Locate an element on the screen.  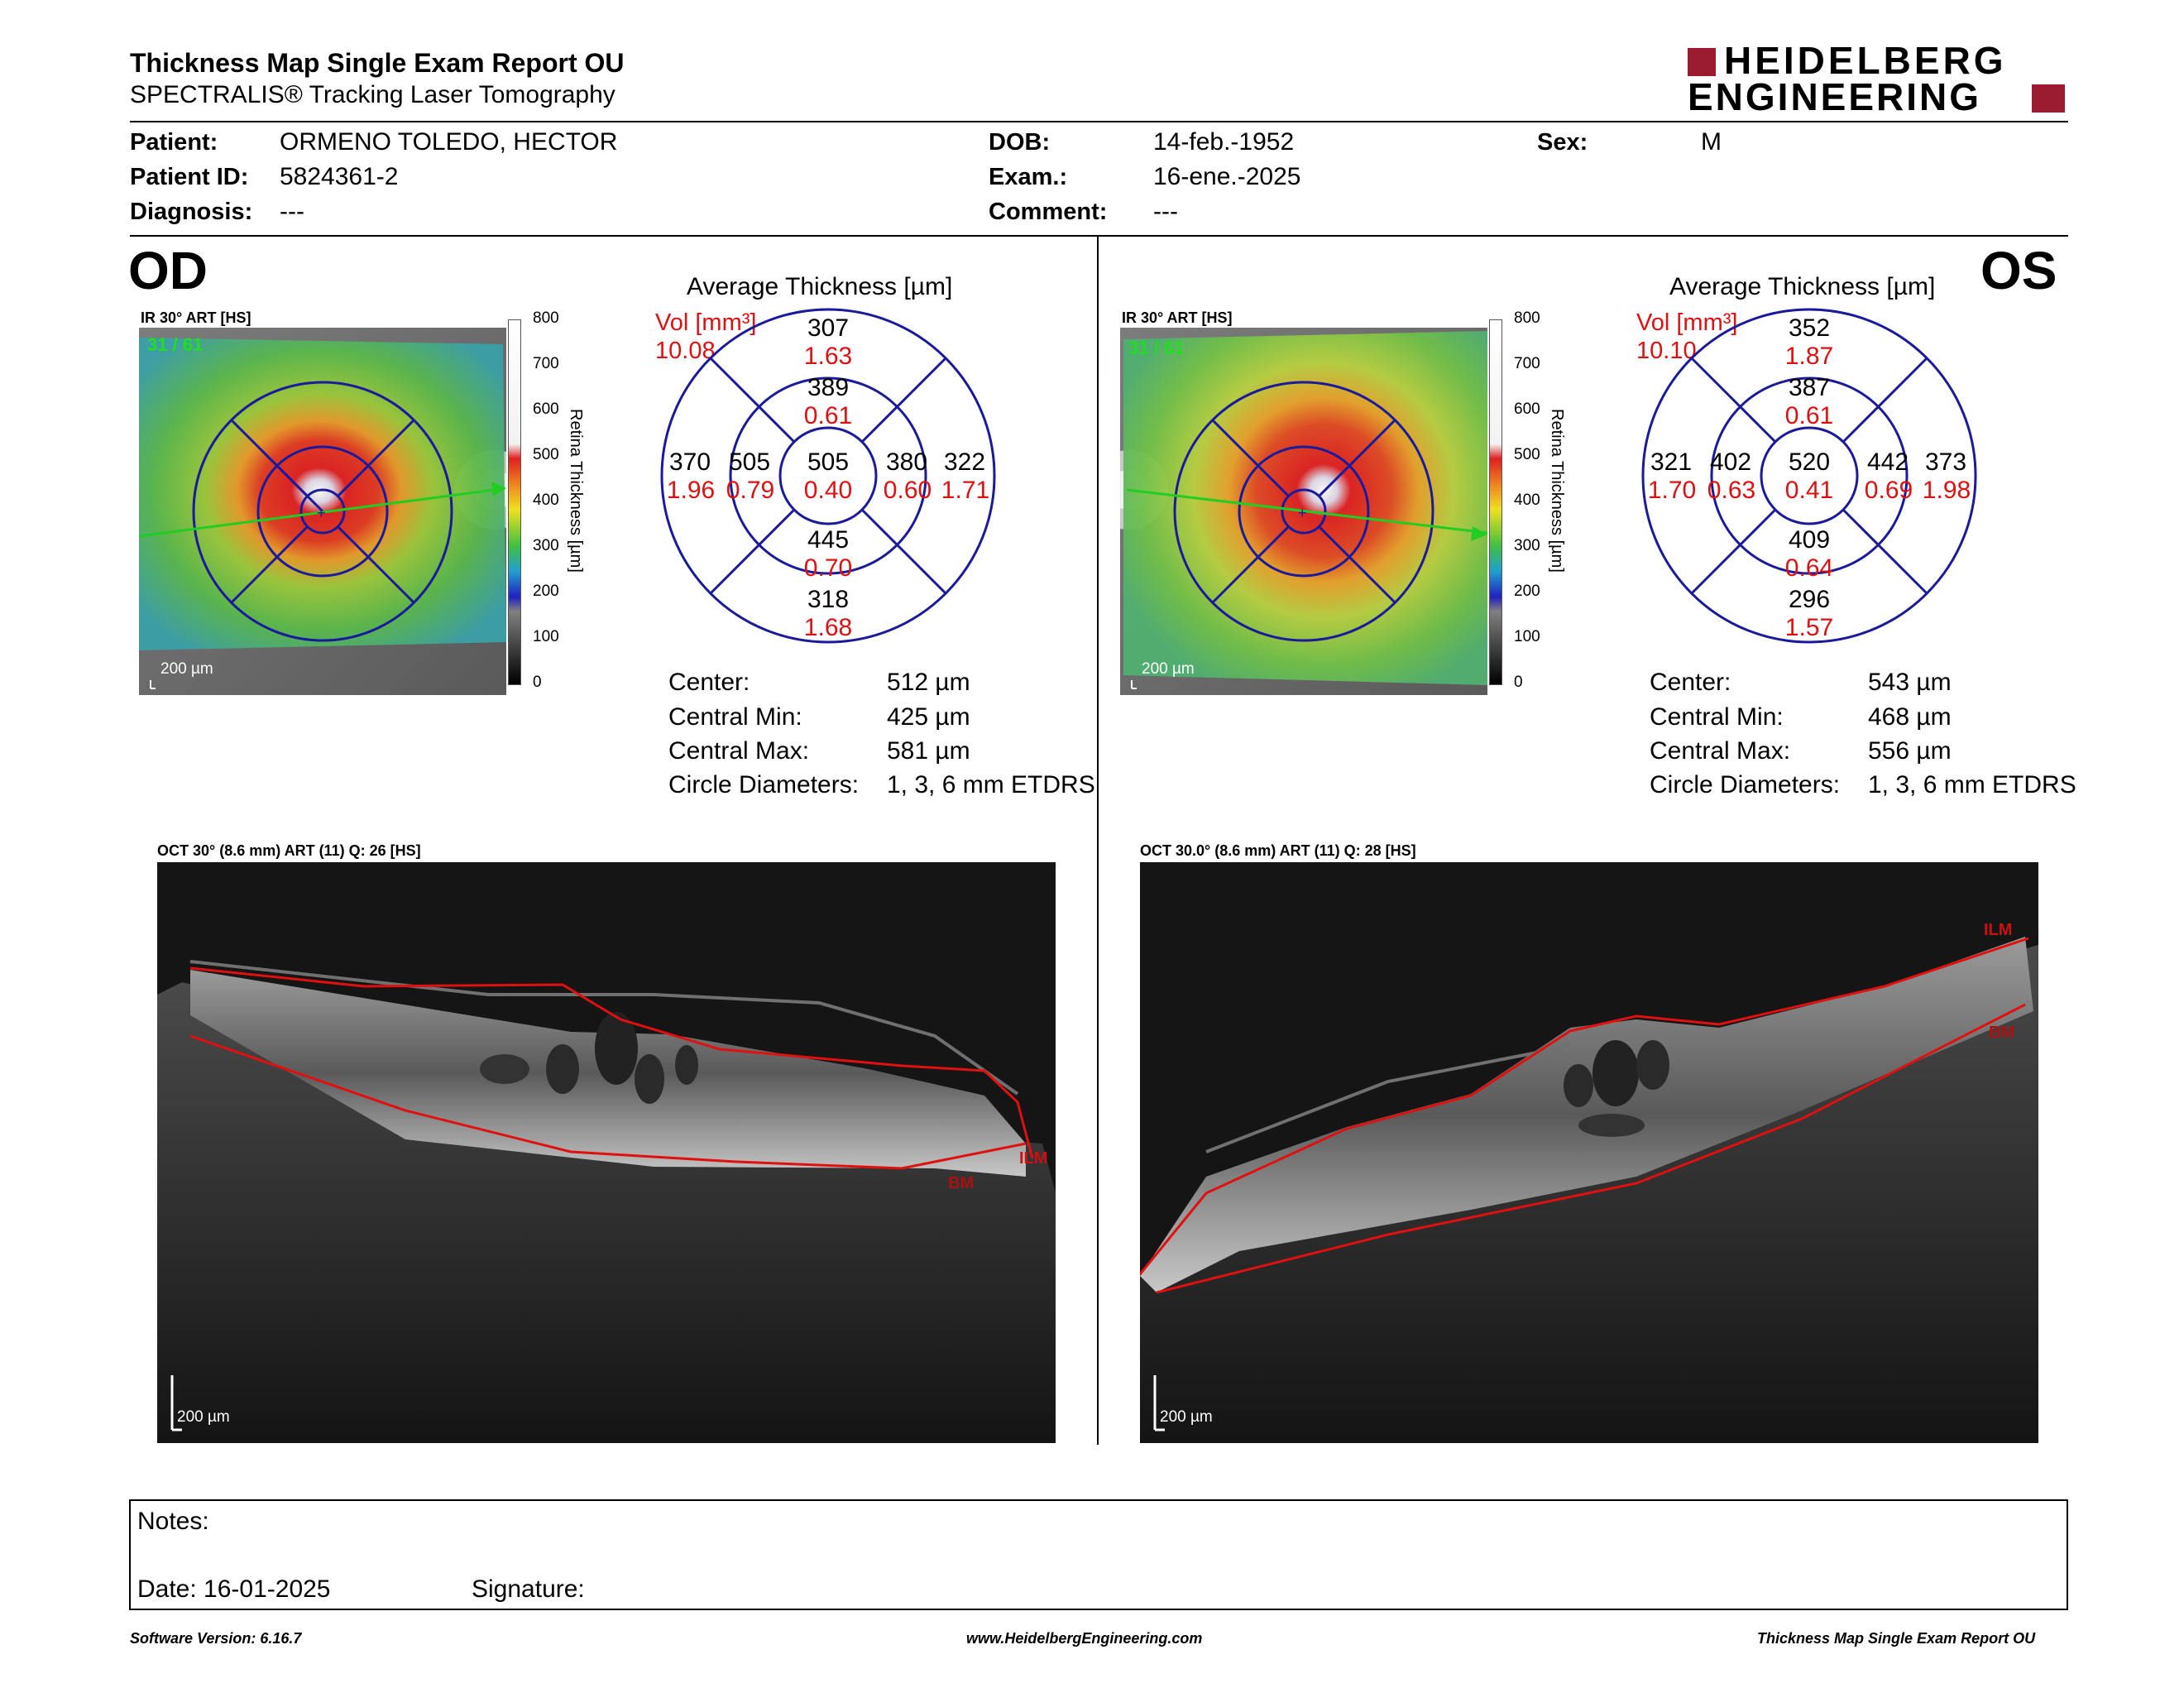
logo-line2: ENGINEERING is located at coordinates (1835, 96).